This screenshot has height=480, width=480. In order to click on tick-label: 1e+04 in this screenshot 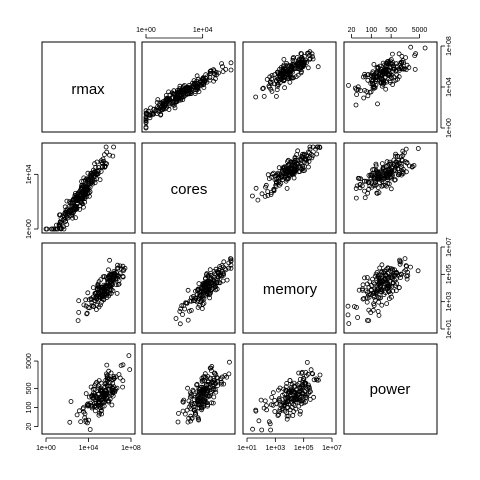, I will do `click(29, 174)`.